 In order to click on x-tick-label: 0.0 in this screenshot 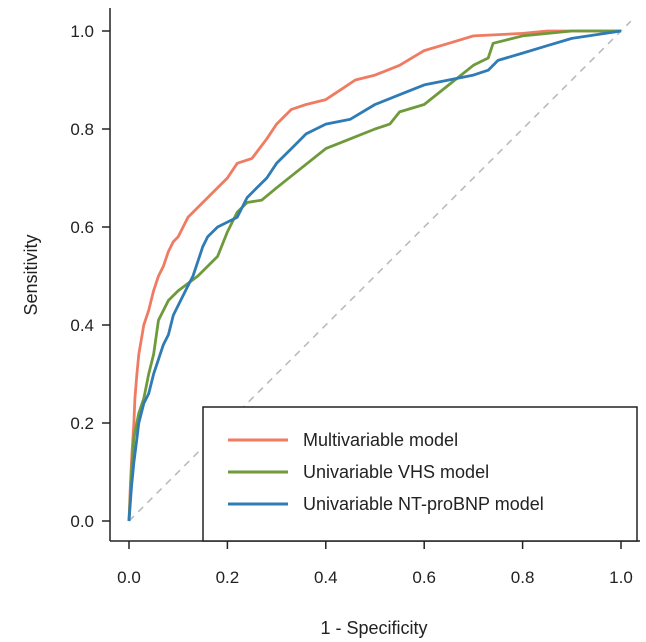, I will do `click(129, 577)`.